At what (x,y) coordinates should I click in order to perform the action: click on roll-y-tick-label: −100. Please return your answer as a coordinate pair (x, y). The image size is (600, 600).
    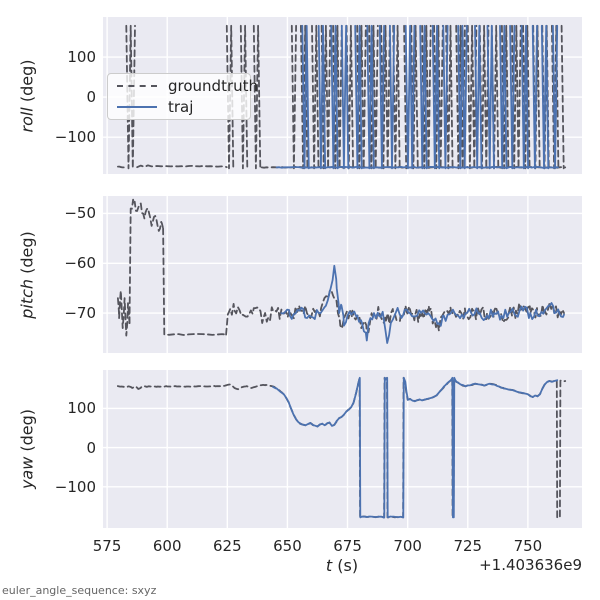
    Looking at the image, I should click on (75, 137).